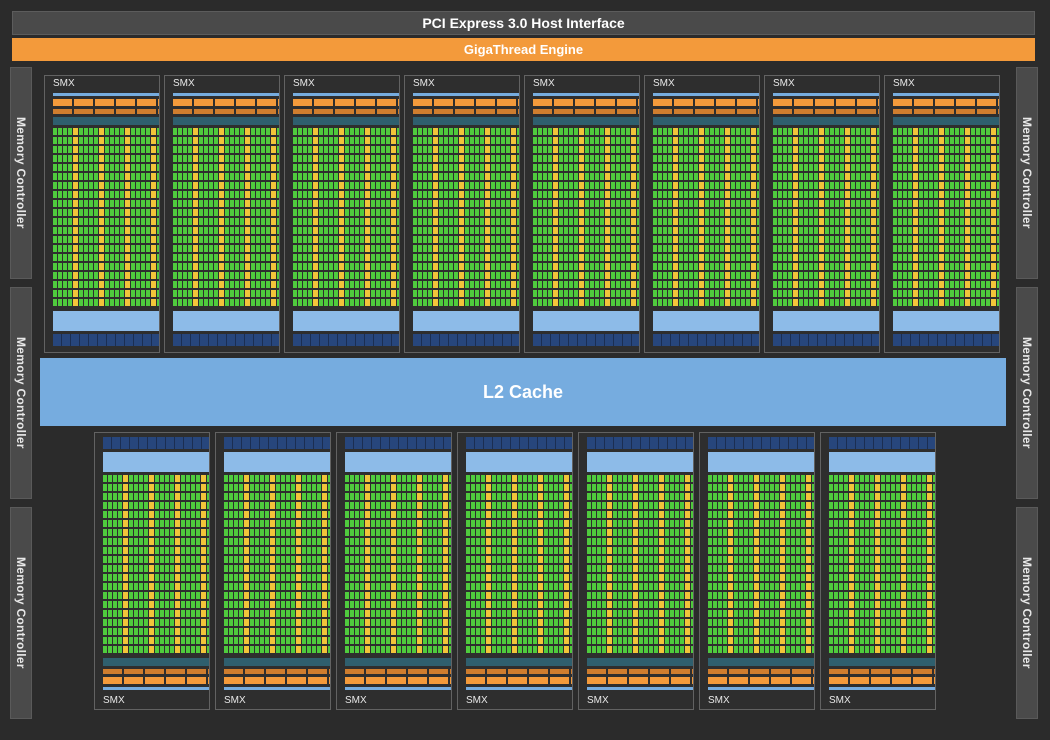  What do you see at coordinates (1027, 173) in the screenshot?
I see `memory-controller-right-1: Memory Controller` at bounding box center [1027, 173].